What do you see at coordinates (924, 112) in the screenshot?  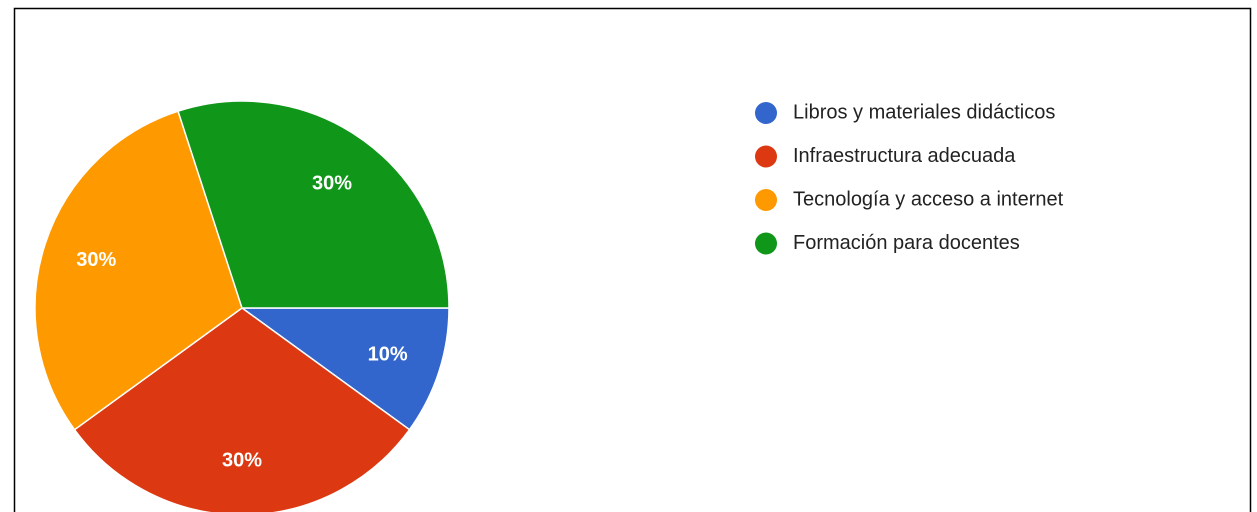 I see `legend-label: Libros y materiales didácticos` at bounding box center [924, 112].